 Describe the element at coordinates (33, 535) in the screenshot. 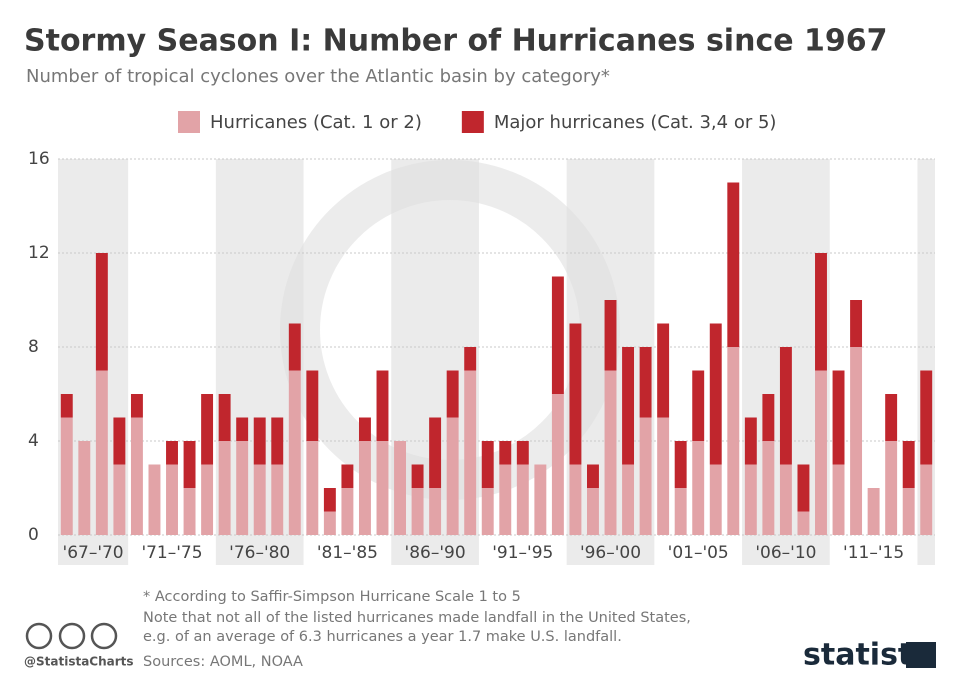

I see `y-tick-label: 0` at that location.